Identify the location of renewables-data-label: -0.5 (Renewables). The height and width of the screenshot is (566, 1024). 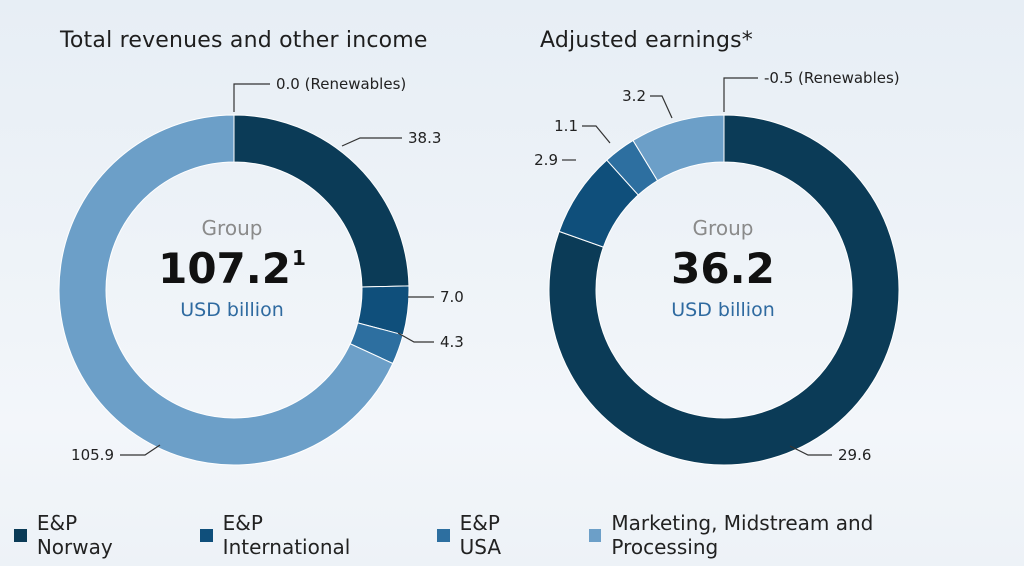
(832, 78).